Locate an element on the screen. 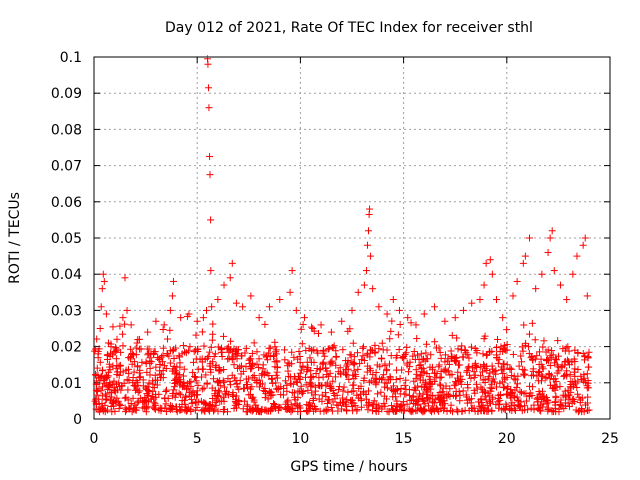  y-tick-label: 0.02 is located at coordinates (66, 348).